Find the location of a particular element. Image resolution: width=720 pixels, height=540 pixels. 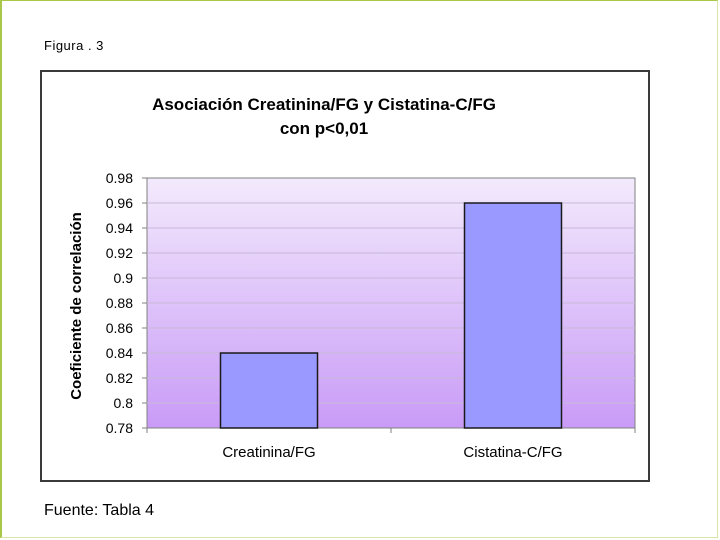

bar-cistatina-c-fg is located at coordinates (513, 315).